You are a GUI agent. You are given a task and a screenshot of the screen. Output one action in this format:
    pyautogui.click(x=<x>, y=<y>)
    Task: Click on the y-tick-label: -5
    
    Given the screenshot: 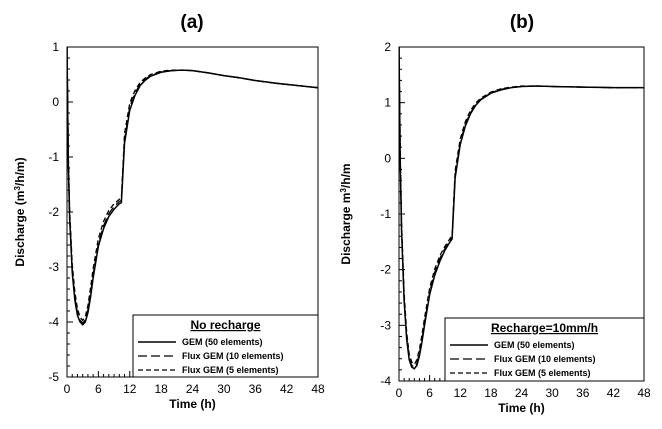 What is the action you would take?
    pyautogui.click(x=53, y=377)
    